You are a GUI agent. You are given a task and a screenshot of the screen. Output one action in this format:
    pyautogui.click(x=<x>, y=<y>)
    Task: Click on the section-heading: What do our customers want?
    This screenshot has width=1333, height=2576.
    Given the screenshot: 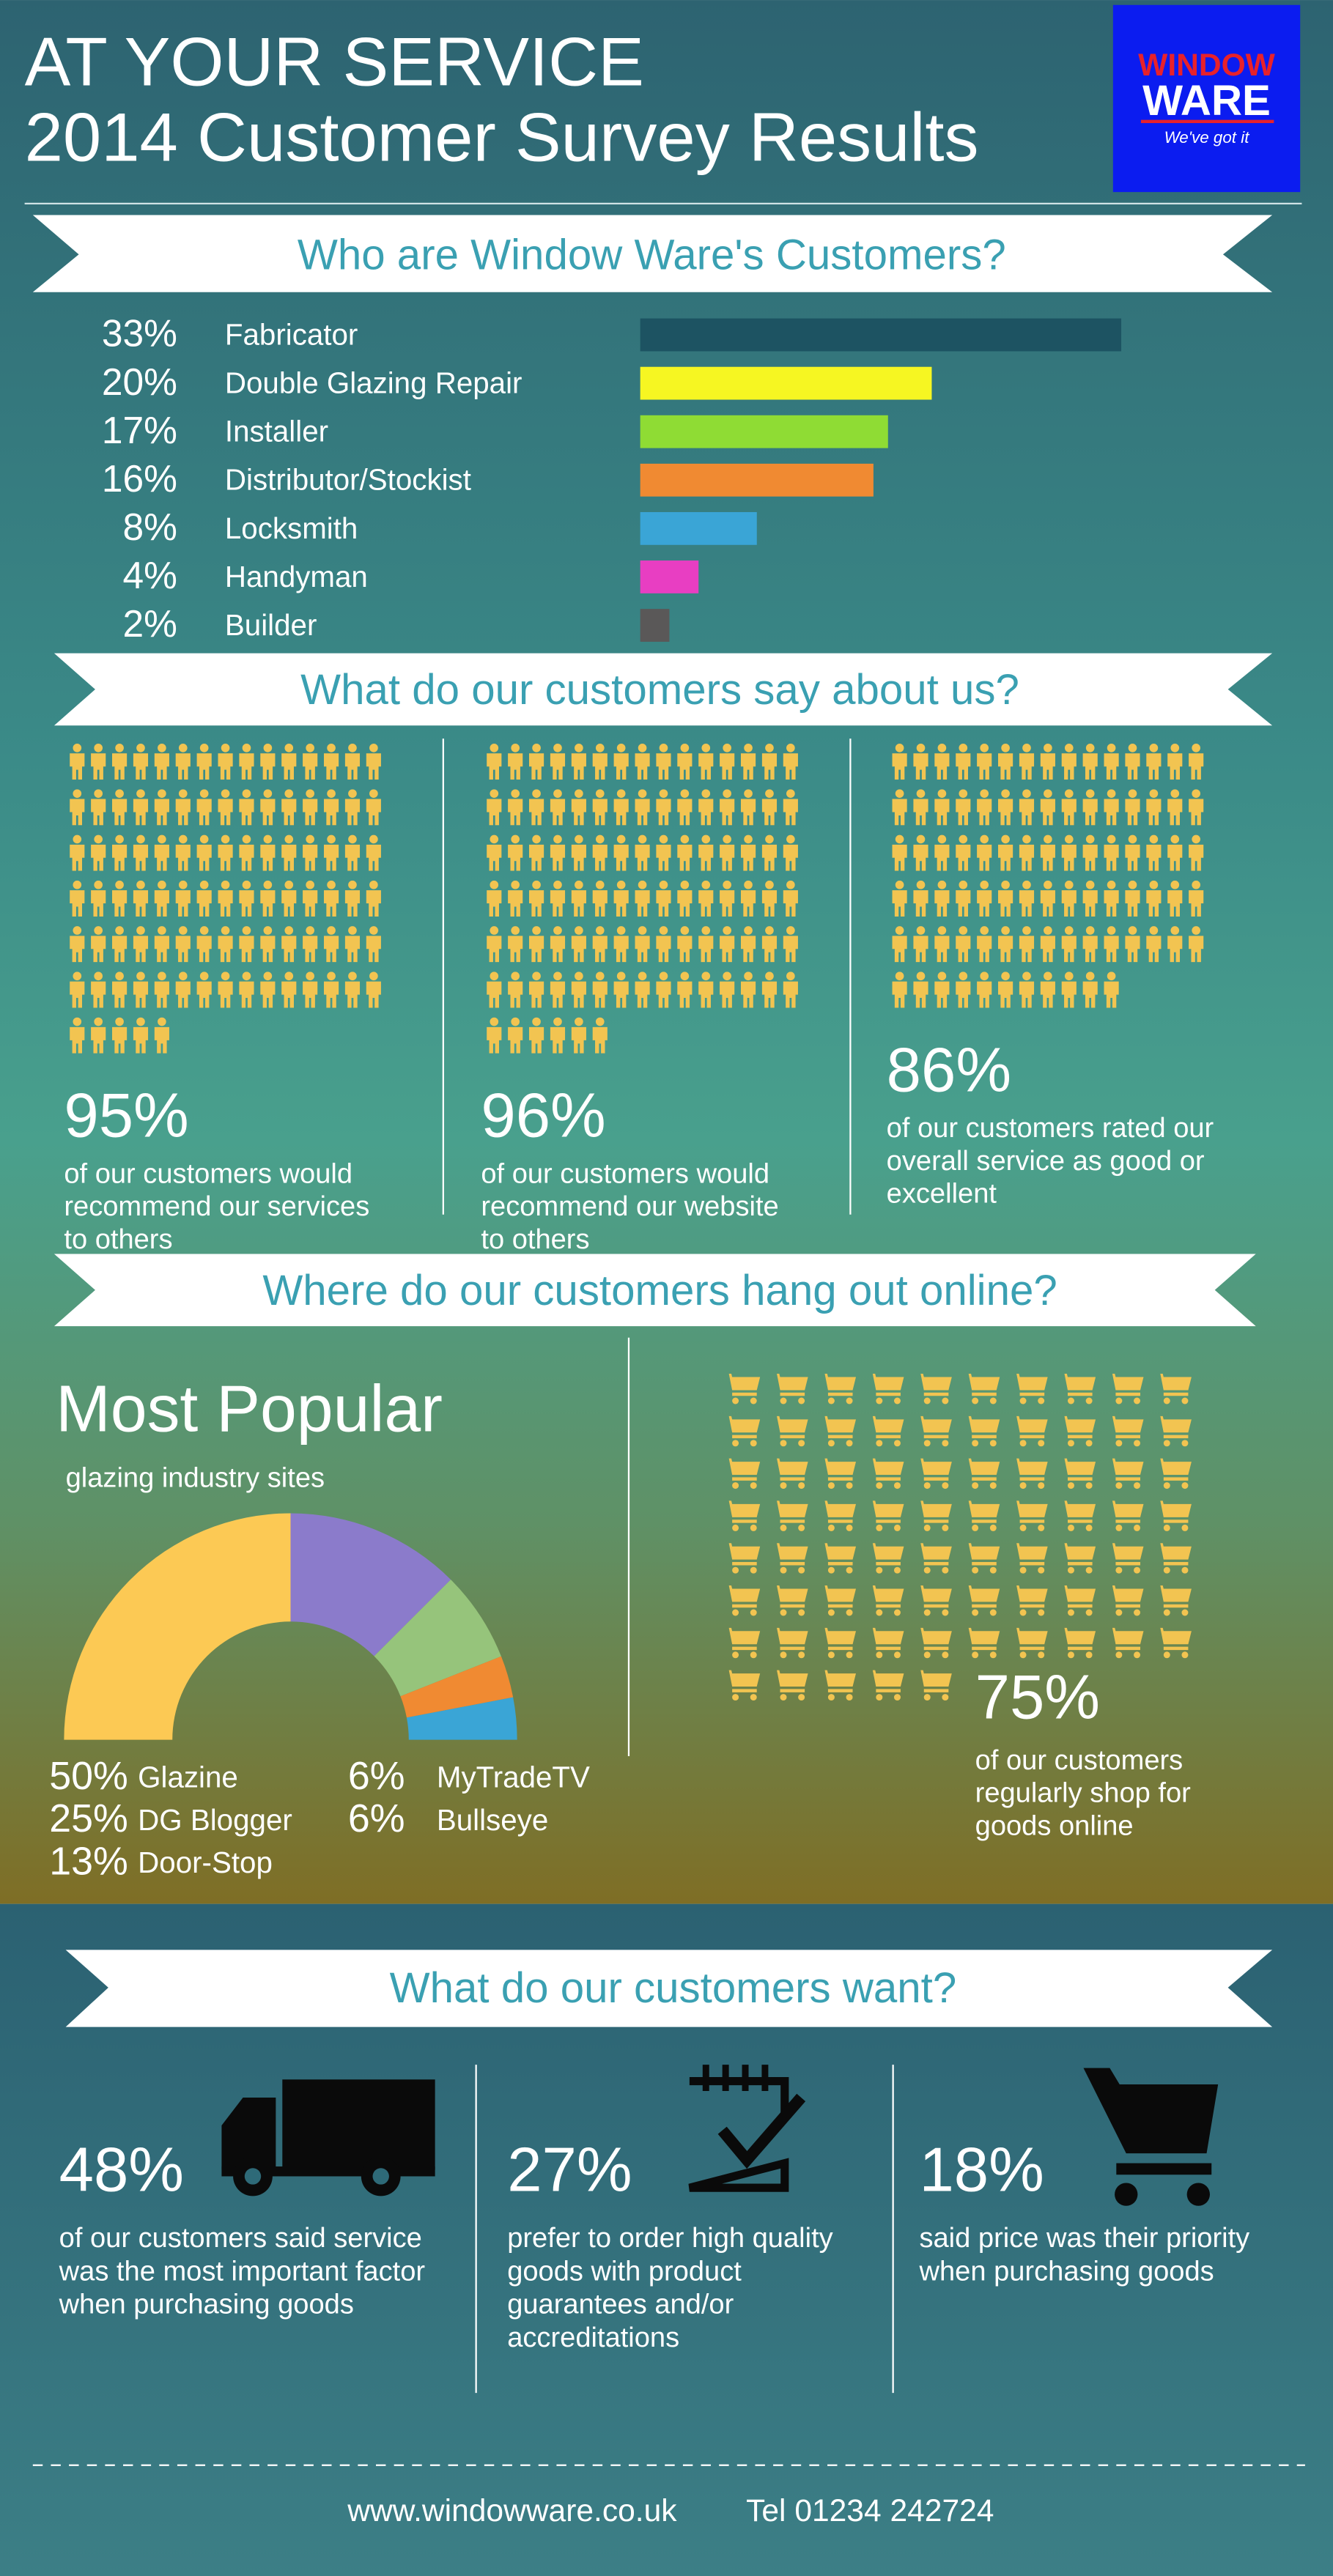 What is the action you would take?
    pyautogui.click(x=673, y=1988)
    